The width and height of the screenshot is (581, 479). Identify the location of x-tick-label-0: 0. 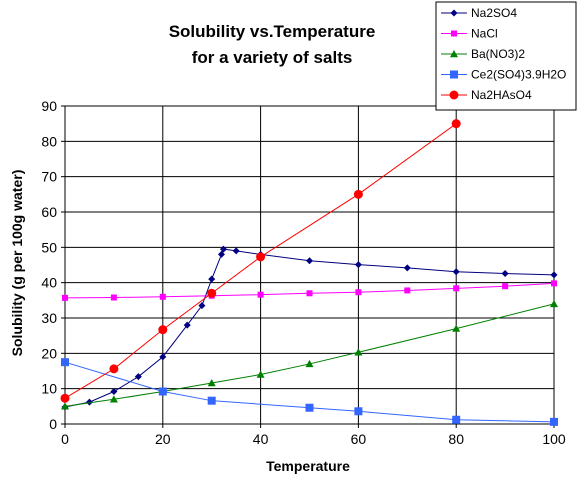
(65, 439).